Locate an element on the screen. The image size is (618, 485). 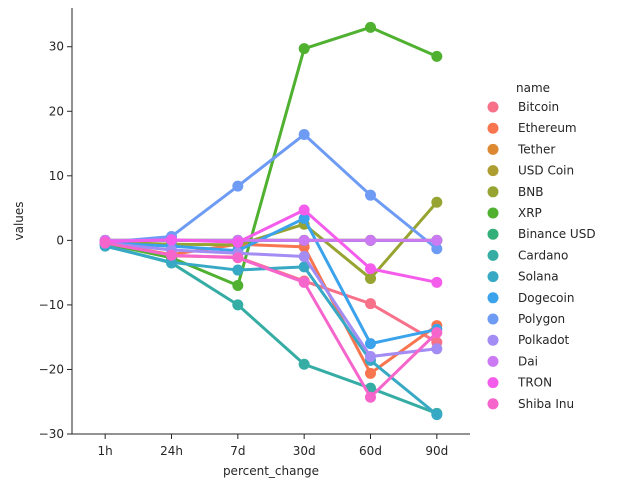
legend-item: Polygon is located at coordinates (526, 319).